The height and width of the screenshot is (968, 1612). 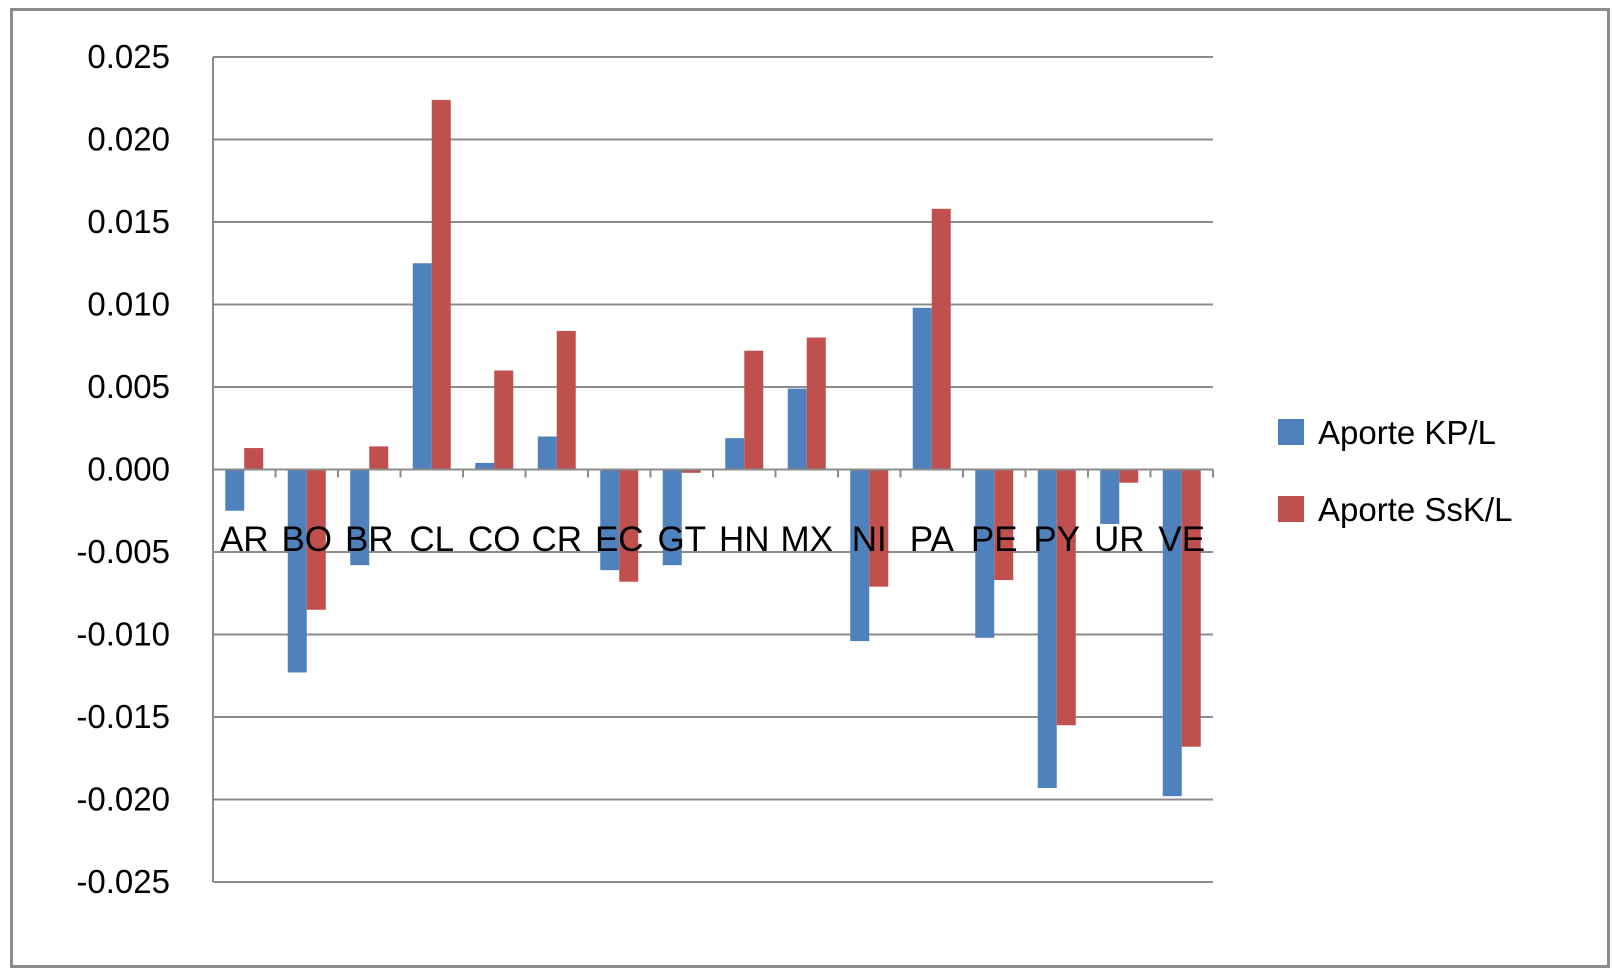 I want to click on bar-aporte-kp-l-pa, so click(x=922, y=388).